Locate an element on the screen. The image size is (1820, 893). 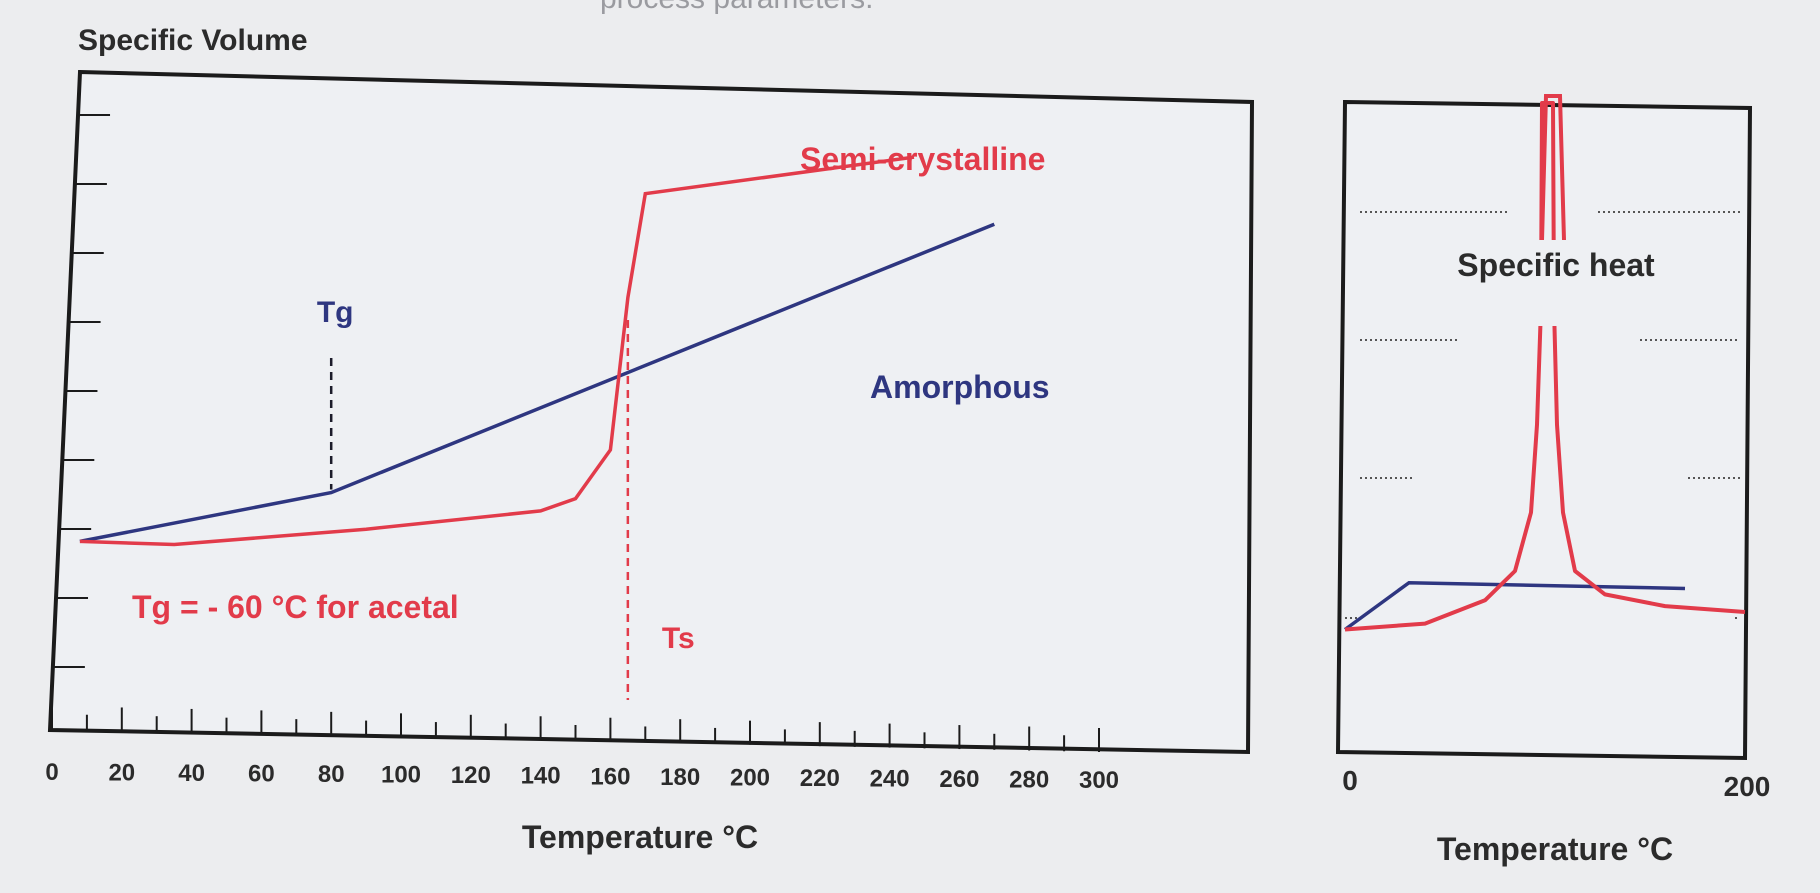
x-tick-label: 40 is located at coordinates (191, 773).